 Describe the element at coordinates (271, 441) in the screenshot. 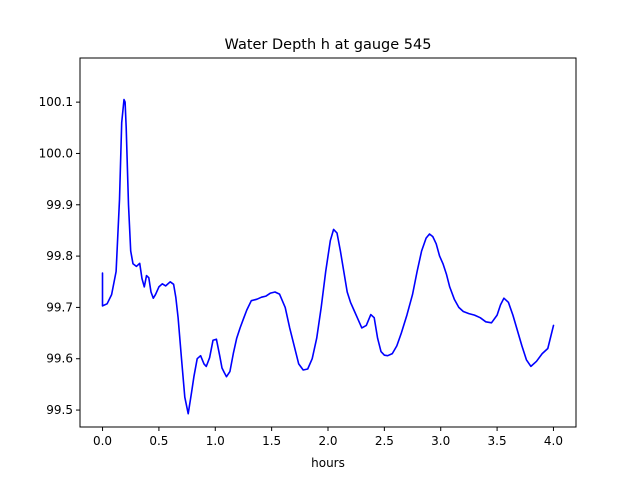

I see `x-tick-label: 1.5` at that location.